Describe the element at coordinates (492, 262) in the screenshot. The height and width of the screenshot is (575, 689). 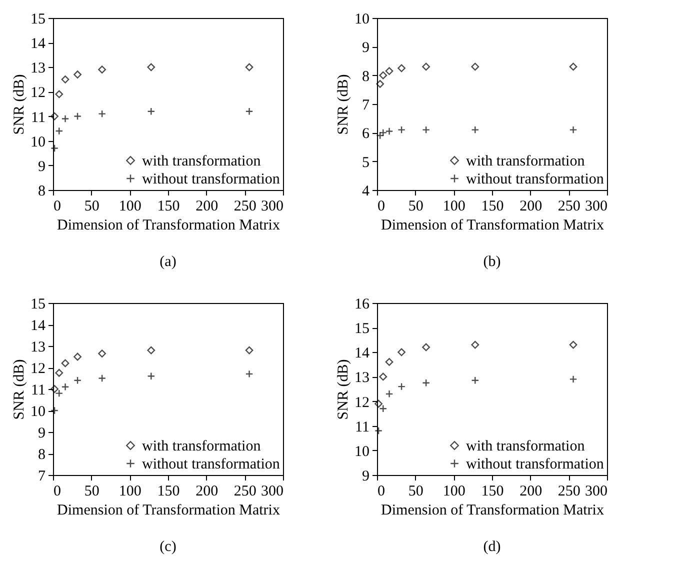
I see `text: (b)` at that location.